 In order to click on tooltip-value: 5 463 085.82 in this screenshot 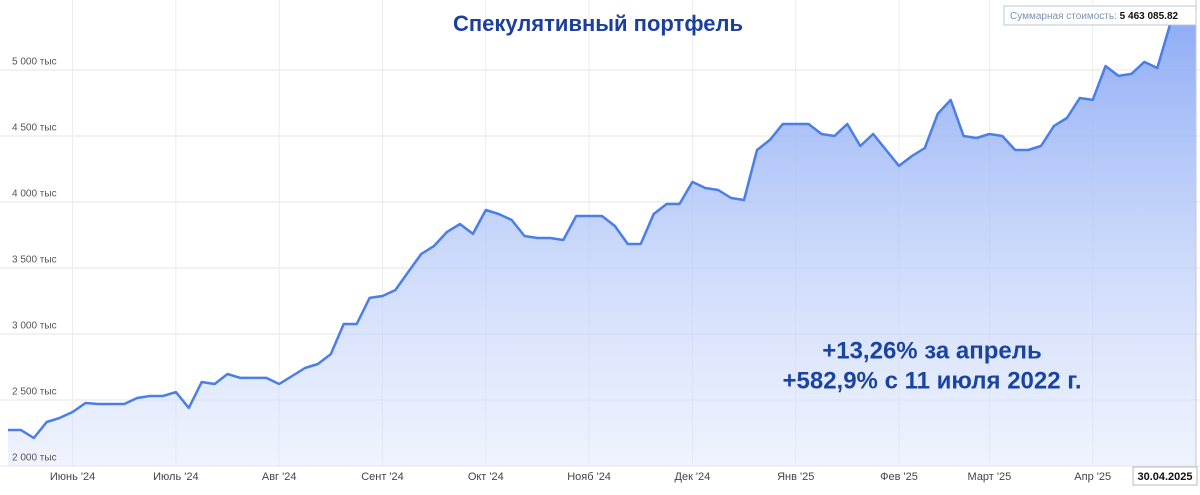, I will do `click(1149, 16)`.